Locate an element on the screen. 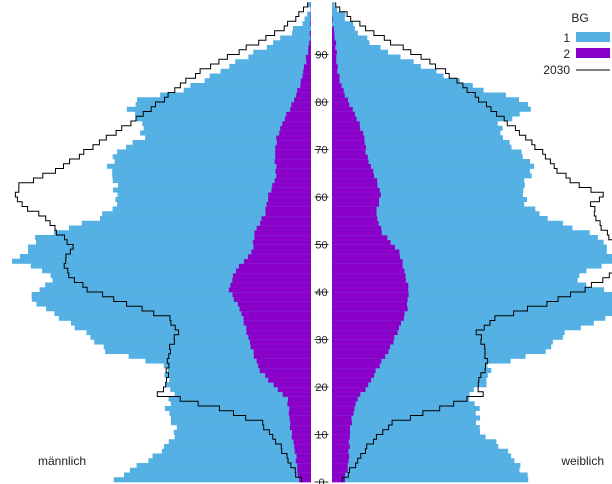 This screenshot has width=612, height=484. legend: BG 1 2 2030 is located at coordinates (576, 44).